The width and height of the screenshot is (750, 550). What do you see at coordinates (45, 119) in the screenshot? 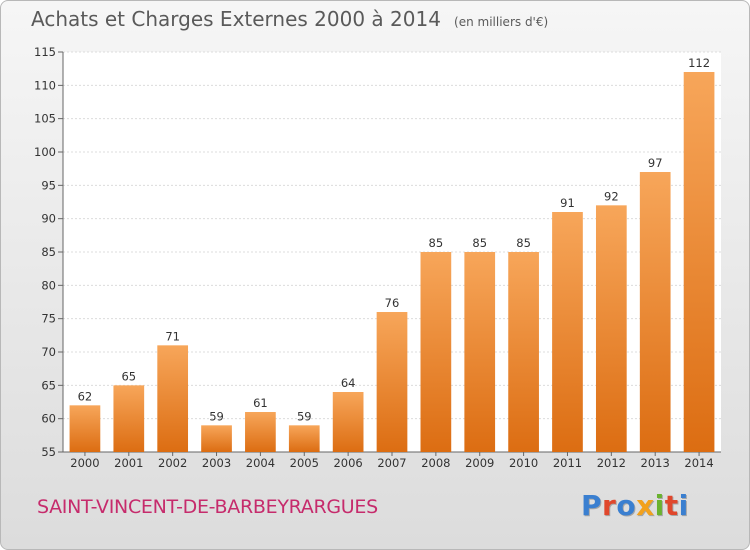
I see `y-tick-label: 105` at bounding box center [45, 119].